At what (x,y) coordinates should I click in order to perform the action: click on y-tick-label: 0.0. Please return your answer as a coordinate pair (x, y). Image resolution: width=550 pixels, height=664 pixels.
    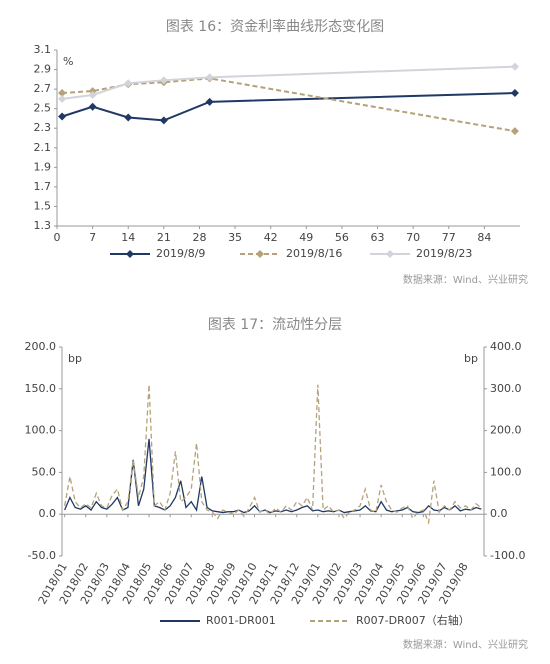
    Looking at the image, I should click on (48, 513).